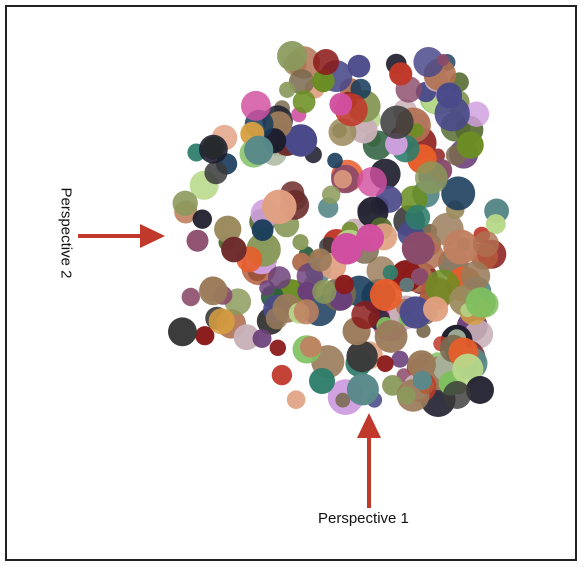 The image size is (584, 568). What do you see at coordinates (363, 518) in the screenshot?
I see `perspective-1-label: Perspective 1` at bounding box center [363, 518].